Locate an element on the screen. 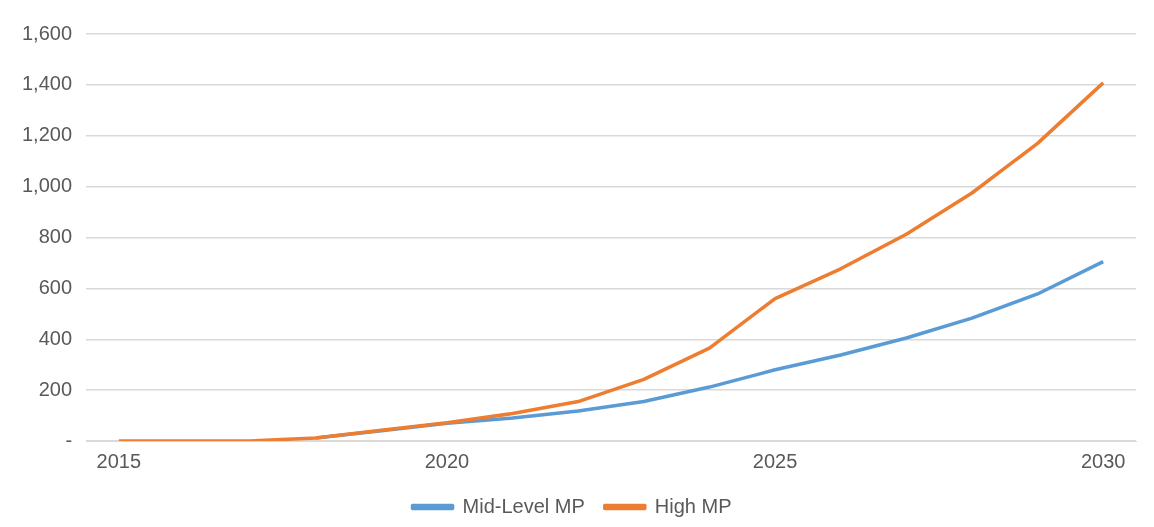 This screenshot has height=527, width=1154. y-tick-label: 1,600 is located at coordinates (47, 32).